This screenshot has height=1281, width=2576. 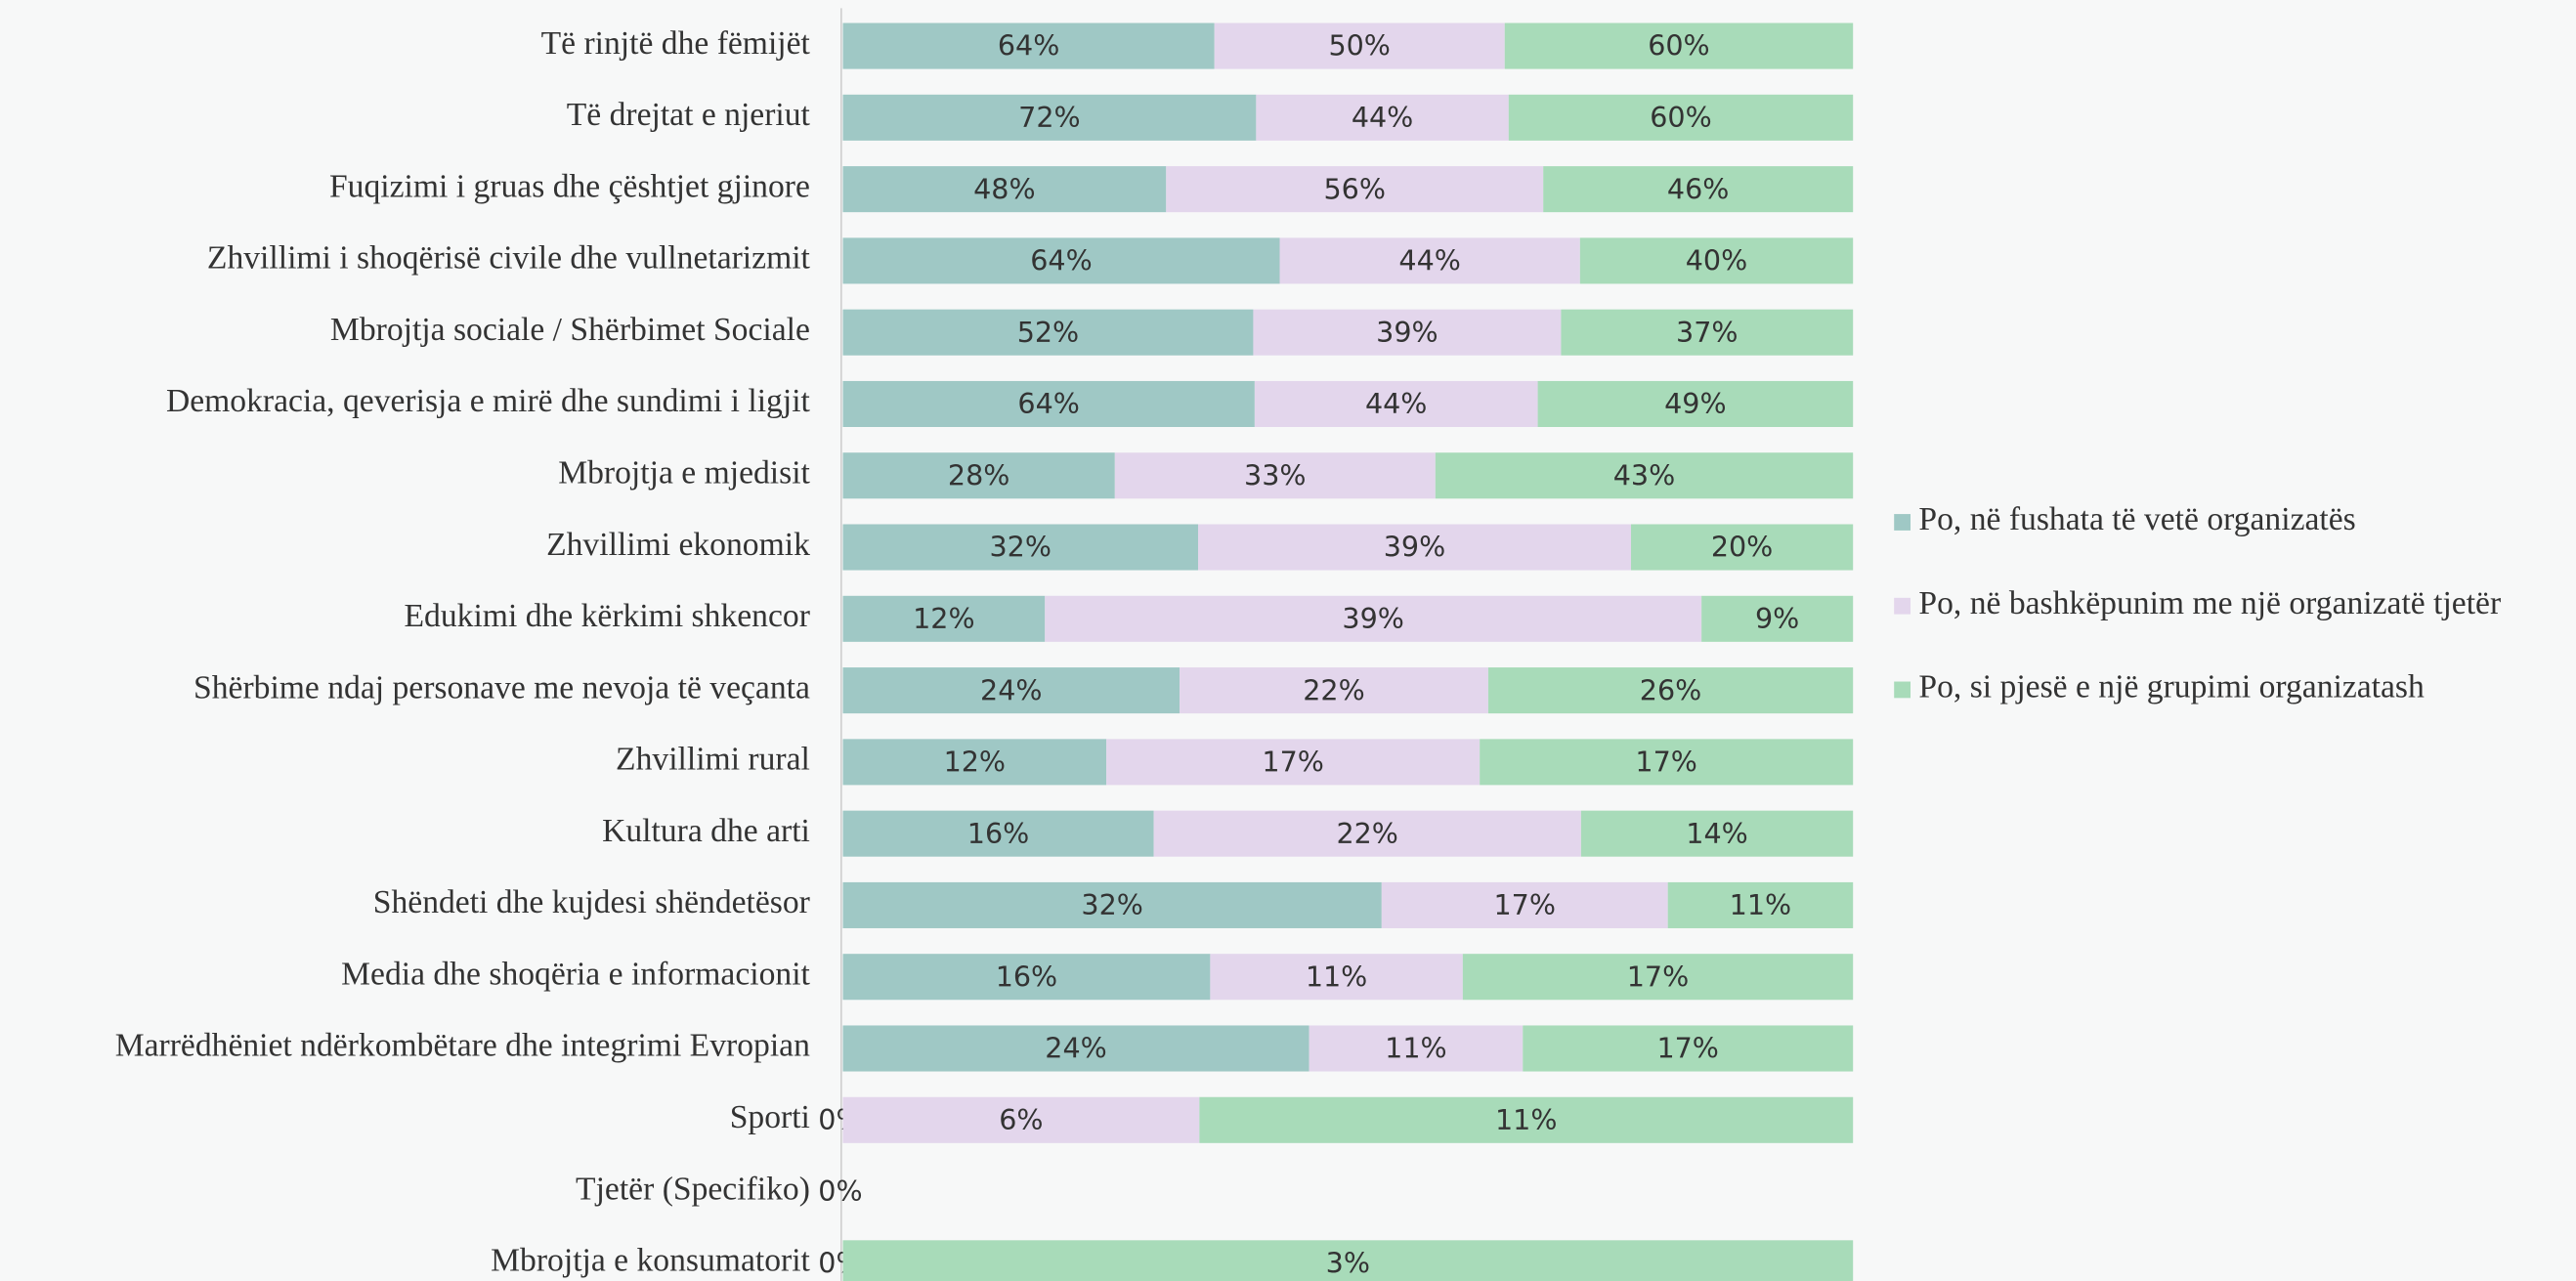 I want to click on value-label: 37%, so click(x=1707, y=332).